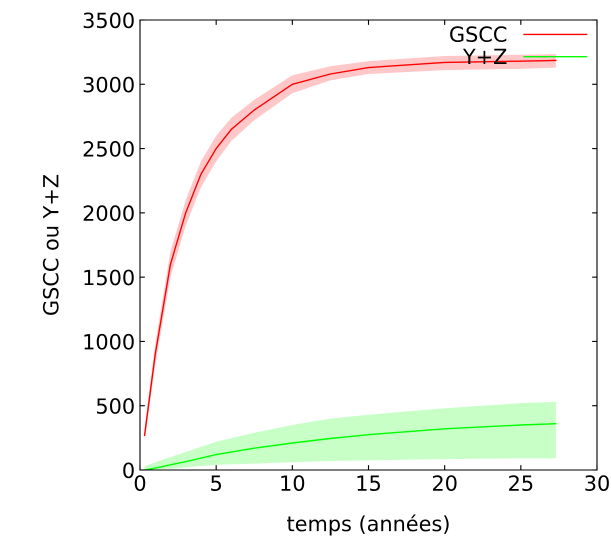  Describe the element at coordinates (597, 483) in the screenshot. I see `x-tick-label: 30` at that location.